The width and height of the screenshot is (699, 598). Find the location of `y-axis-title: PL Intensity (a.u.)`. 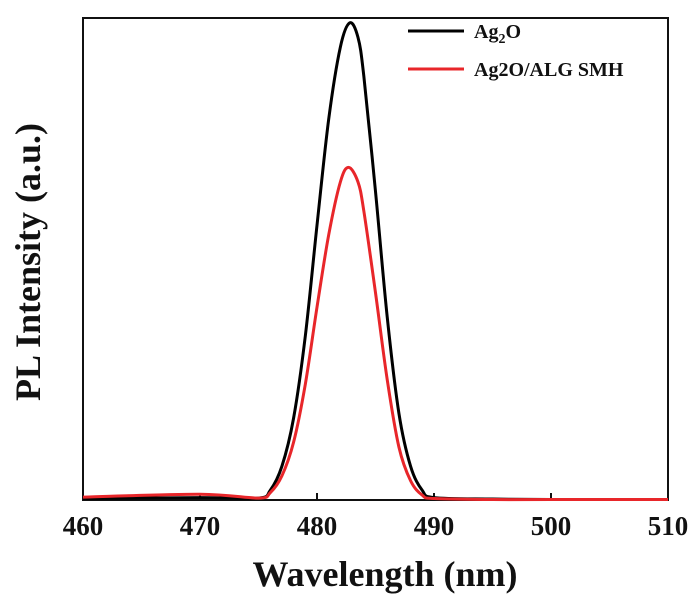

y-axis-title: PL Intensity (a.u.) is located at coordinates (28, 262).